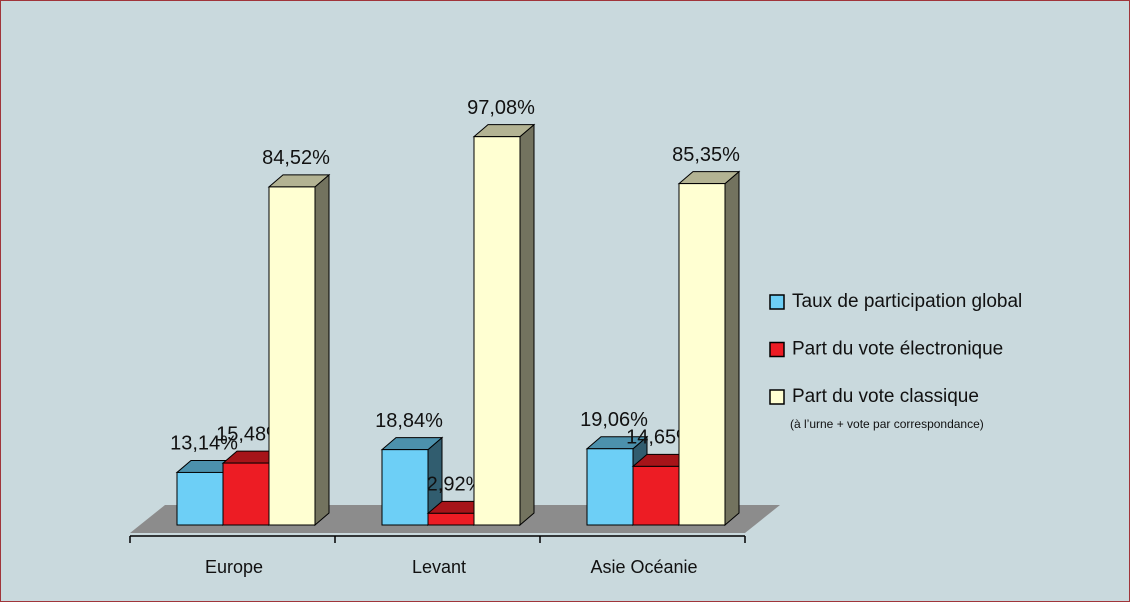 The image size is (1130, 602). I want to click on legend-label: Part du vote électronique, so click(897, 349).